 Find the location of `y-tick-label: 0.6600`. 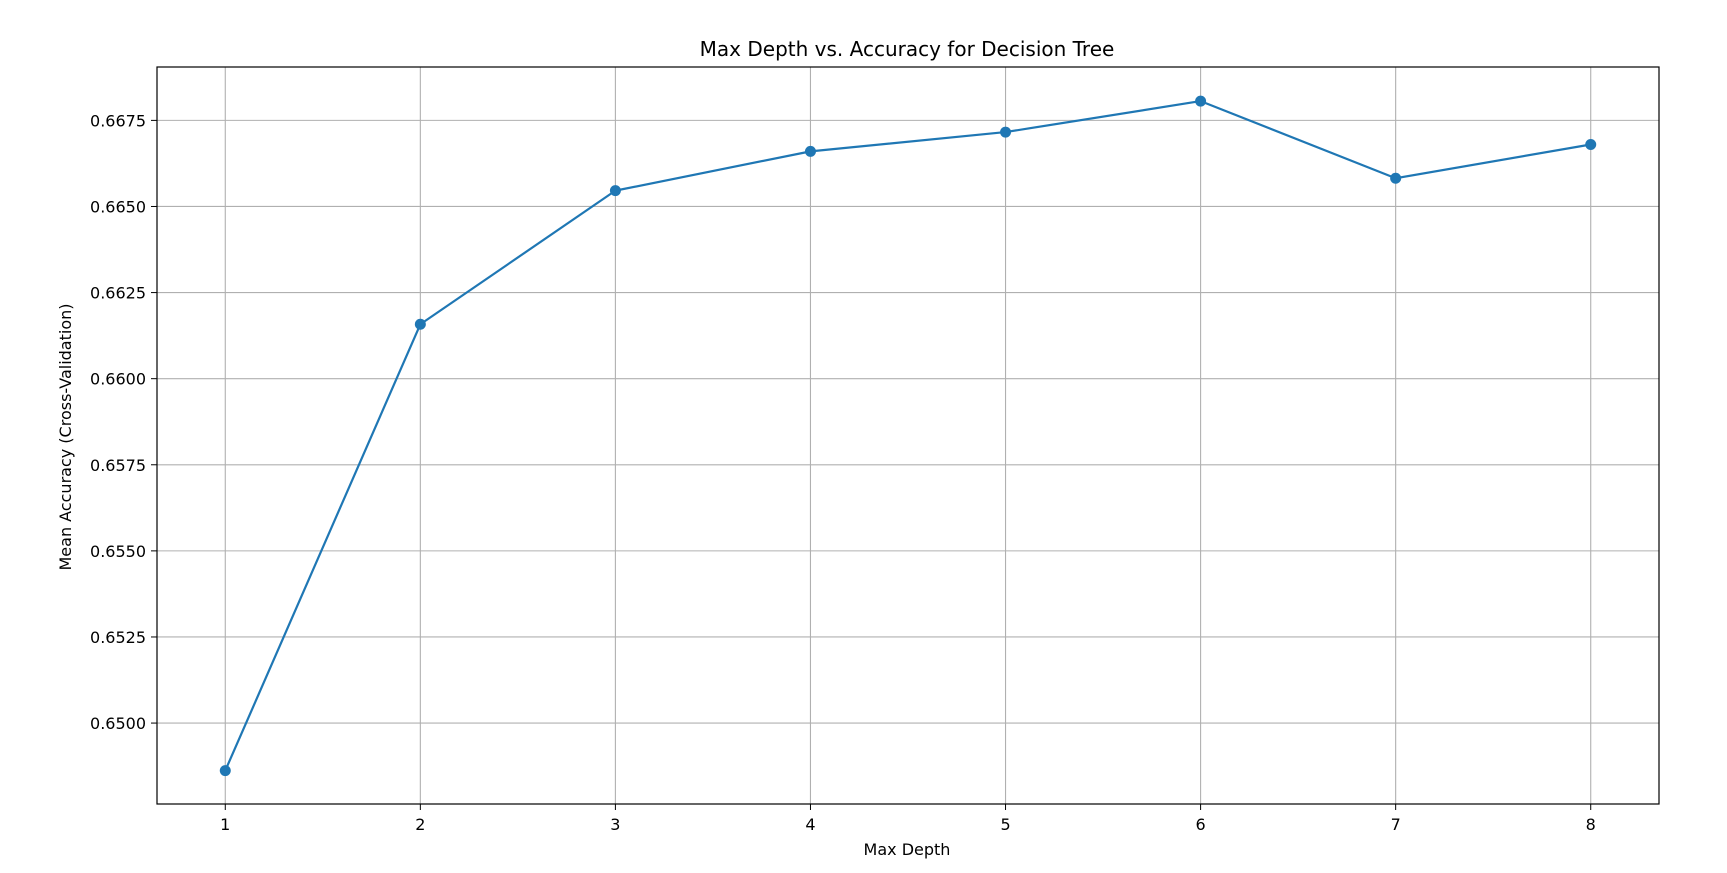

y-tick-label: 0.6600 is located at coordinates (118, 379).